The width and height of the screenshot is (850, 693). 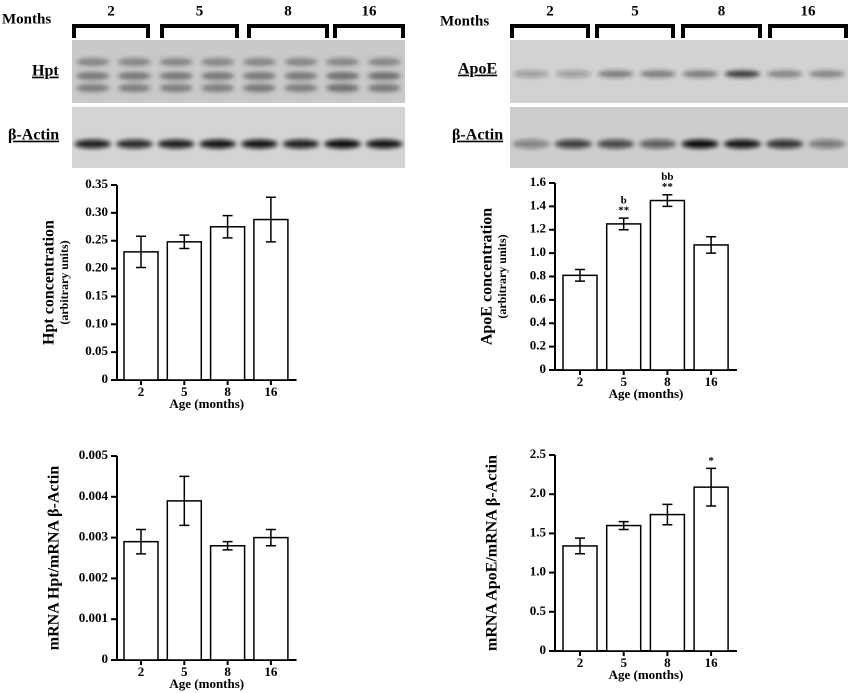 I want to click on y-tick-label: 0.004, so click(x=94, y=495).